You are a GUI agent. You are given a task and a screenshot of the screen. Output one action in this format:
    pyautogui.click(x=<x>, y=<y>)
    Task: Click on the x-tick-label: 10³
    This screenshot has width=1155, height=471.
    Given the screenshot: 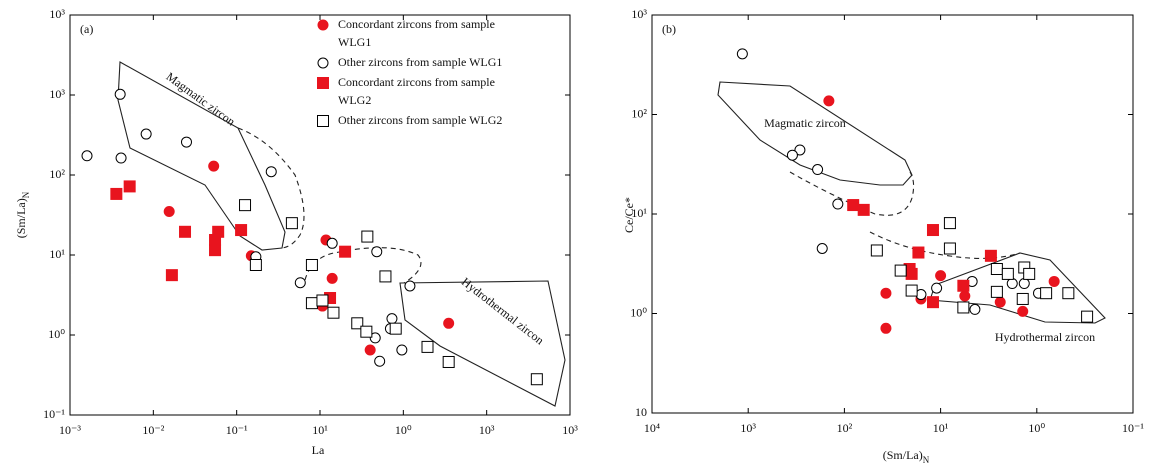 What is the action you would take?
    pyautogui.click(x=487, y=430)
    